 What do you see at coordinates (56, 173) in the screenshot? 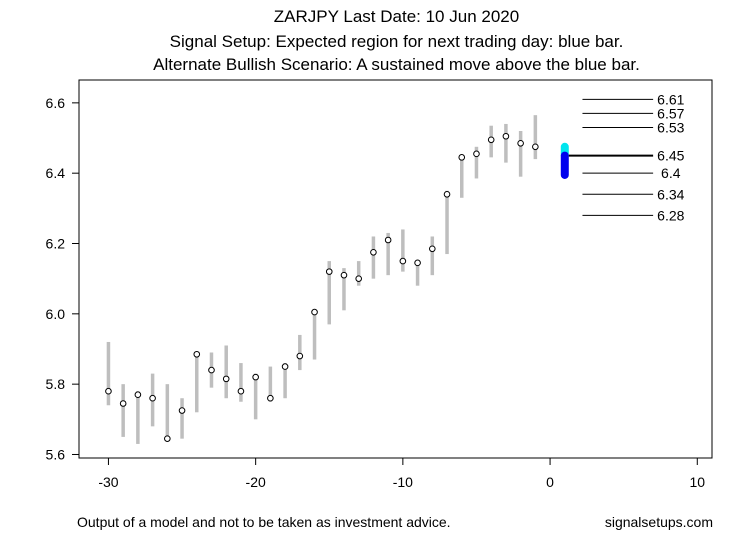
I see `y-tick-label: 6.4` at bounding box center [56, 173].